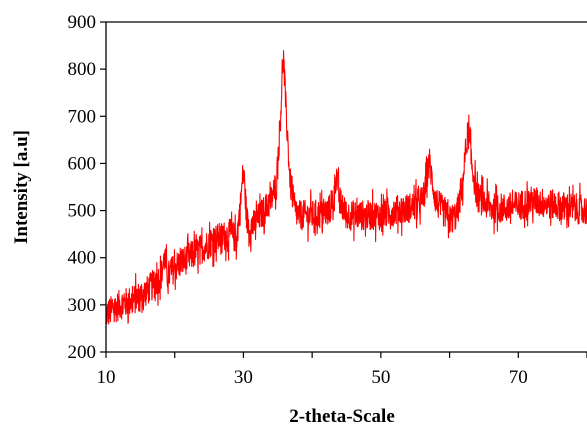 This screenshot has width=587, height=430. What do you see at coordinates (342, 416) in the screenshot?
I see `x-axis-title: 2-theta-Scale` at bounding box center [342, 416].